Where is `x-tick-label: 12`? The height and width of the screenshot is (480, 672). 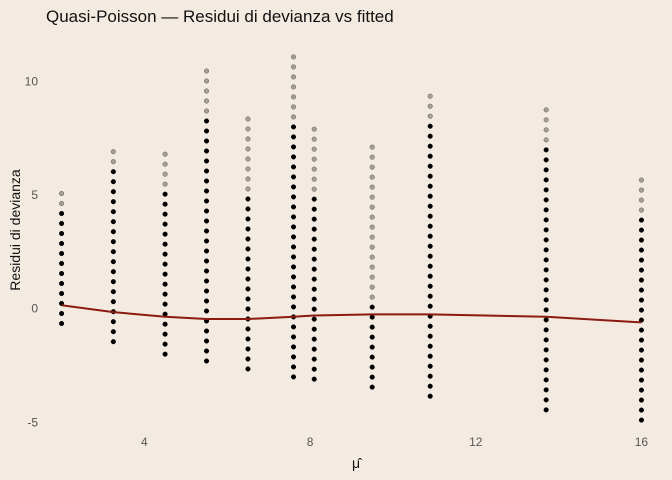 x-tick-label: 12 is located at coordinates (476, 442).